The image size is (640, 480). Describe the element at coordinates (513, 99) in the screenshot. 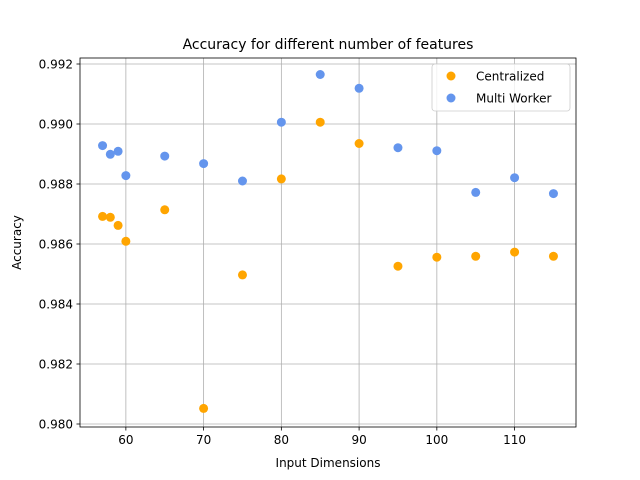

I see `legend-label-multi-worker: Multi Worker` at that location.